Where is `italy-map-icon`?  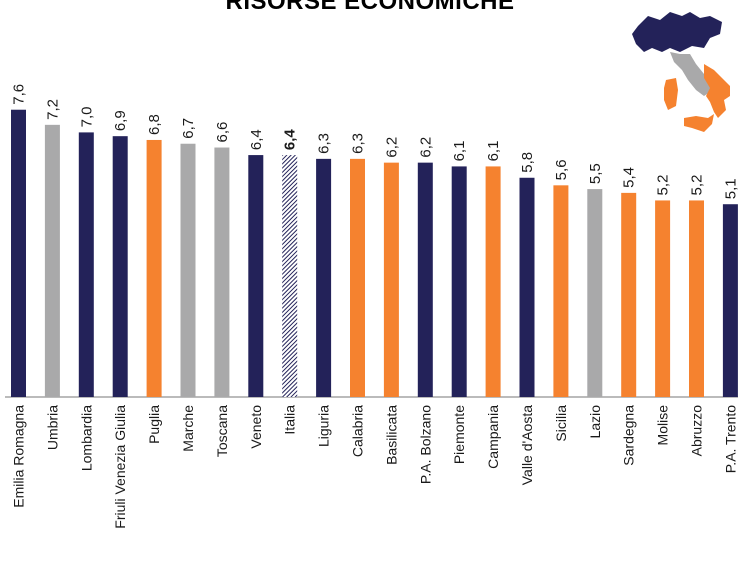
italy-map-icon is located at coordinates (681, 72).